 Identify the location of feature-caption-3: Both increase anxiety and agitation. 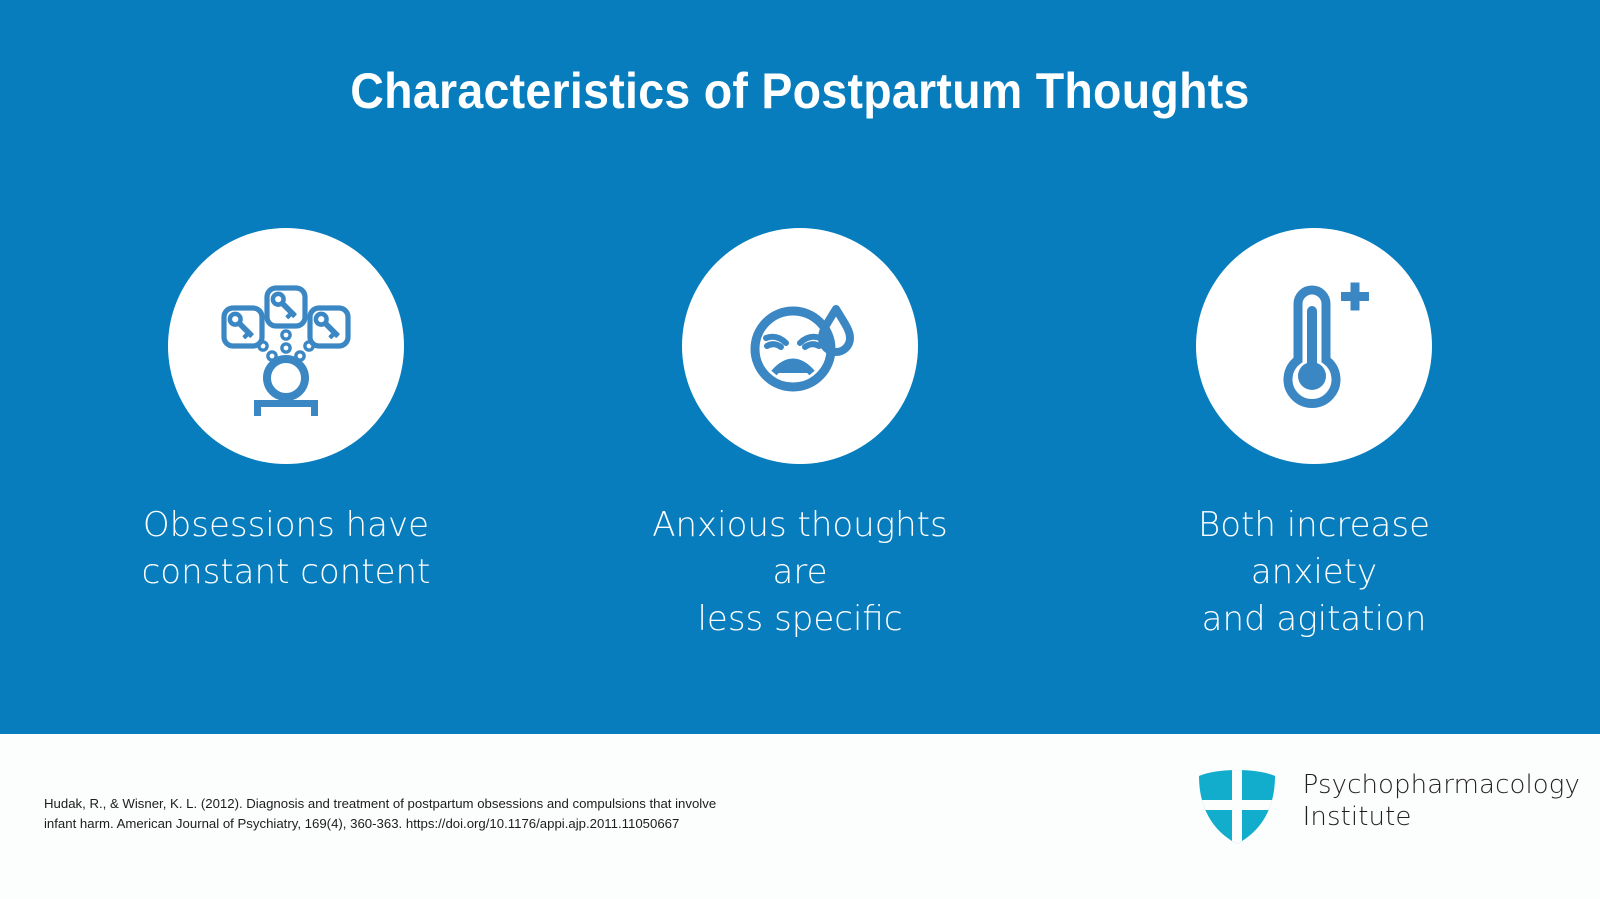
(1314, 572).